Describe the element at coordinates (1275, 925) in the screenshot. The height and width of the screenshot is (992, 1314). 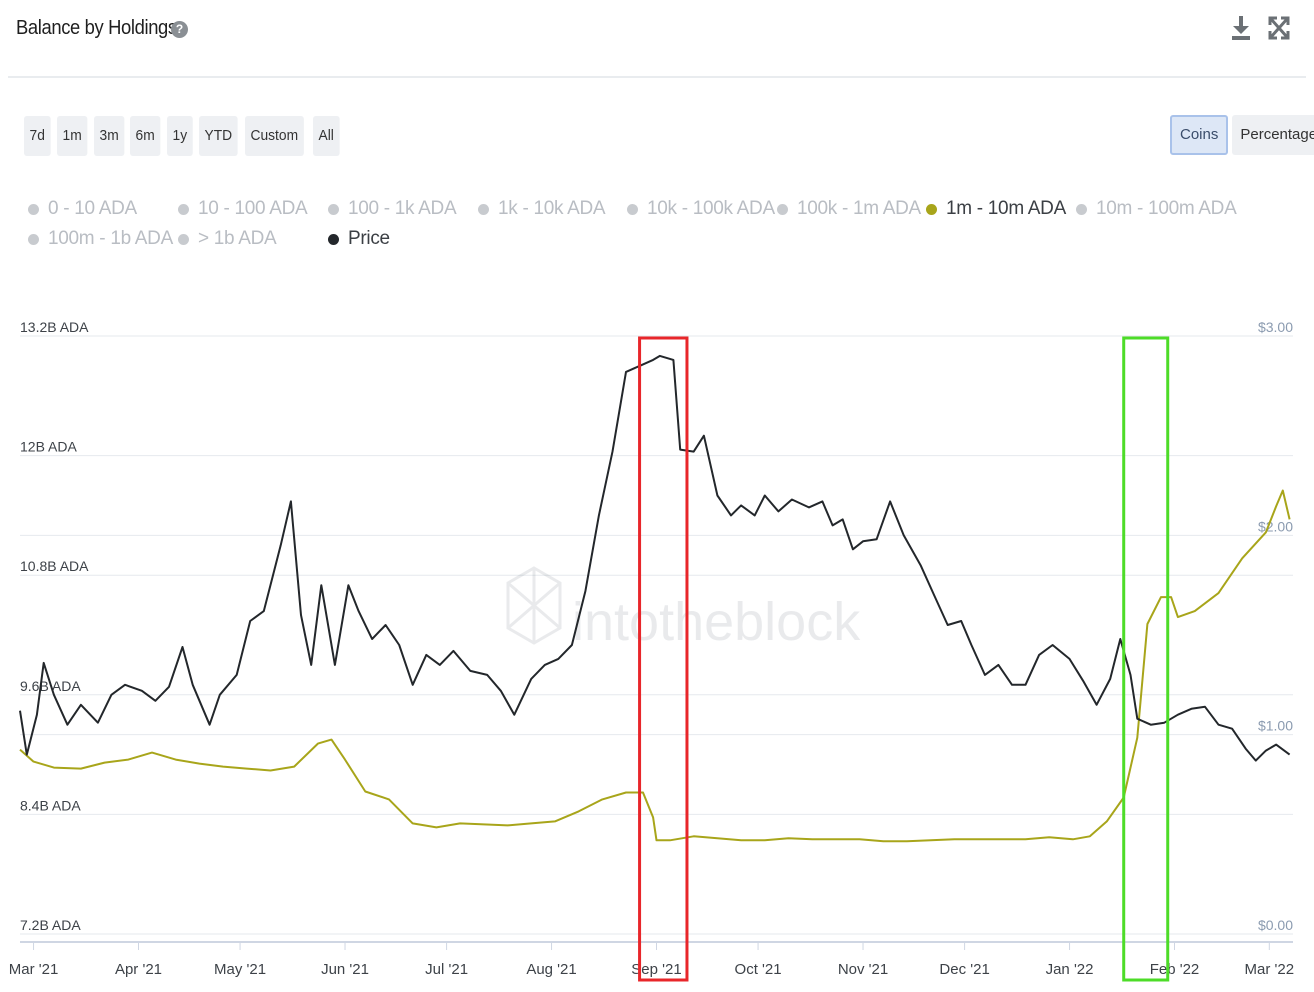
I see `y-tick-label-right: $0.00` at that location.